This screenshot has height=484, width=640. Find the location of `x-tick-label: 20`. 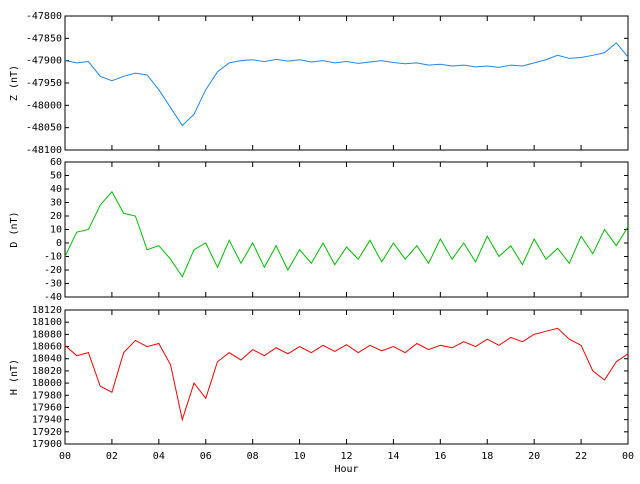

x-tick-label: 20 is located at coordinates (534, 456).